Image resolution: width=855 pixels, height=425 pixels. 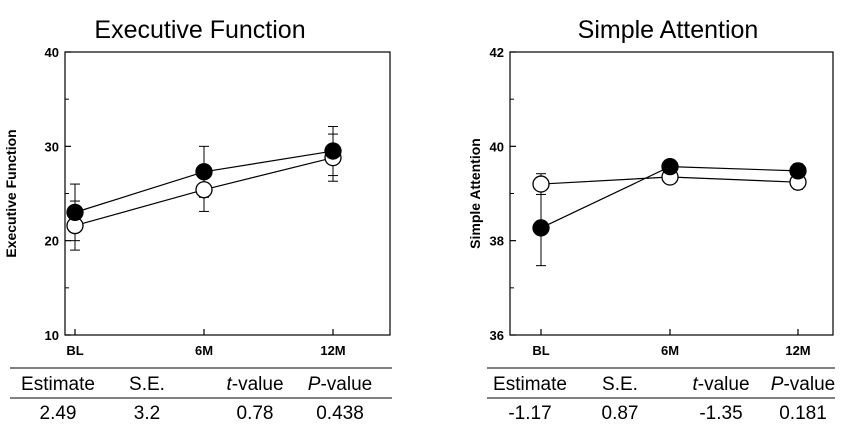 What do you see at coordinates (497, 335) in the screenshot?
I see `y-tick-label: 36` at bounding box center [497, 335].